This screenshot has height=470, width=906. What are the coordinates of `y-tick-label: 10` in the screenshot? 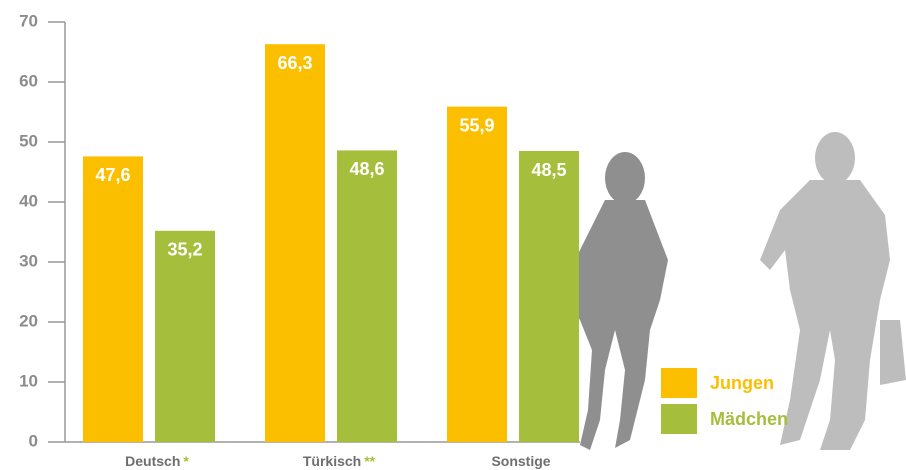 It's located at (28, 380).